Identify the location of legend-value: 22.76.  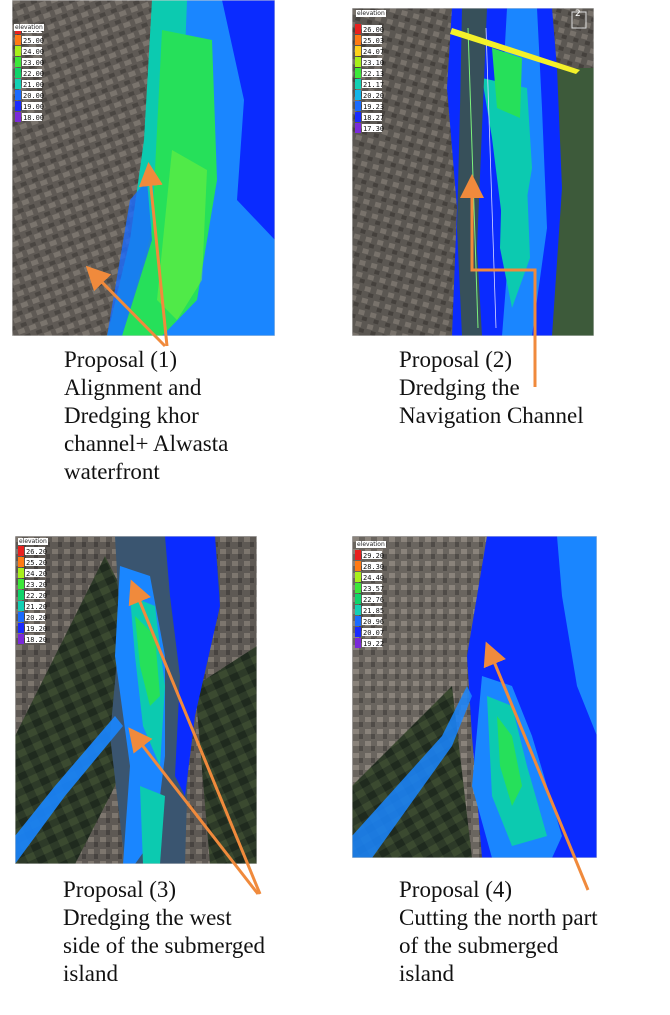
(373, 600).